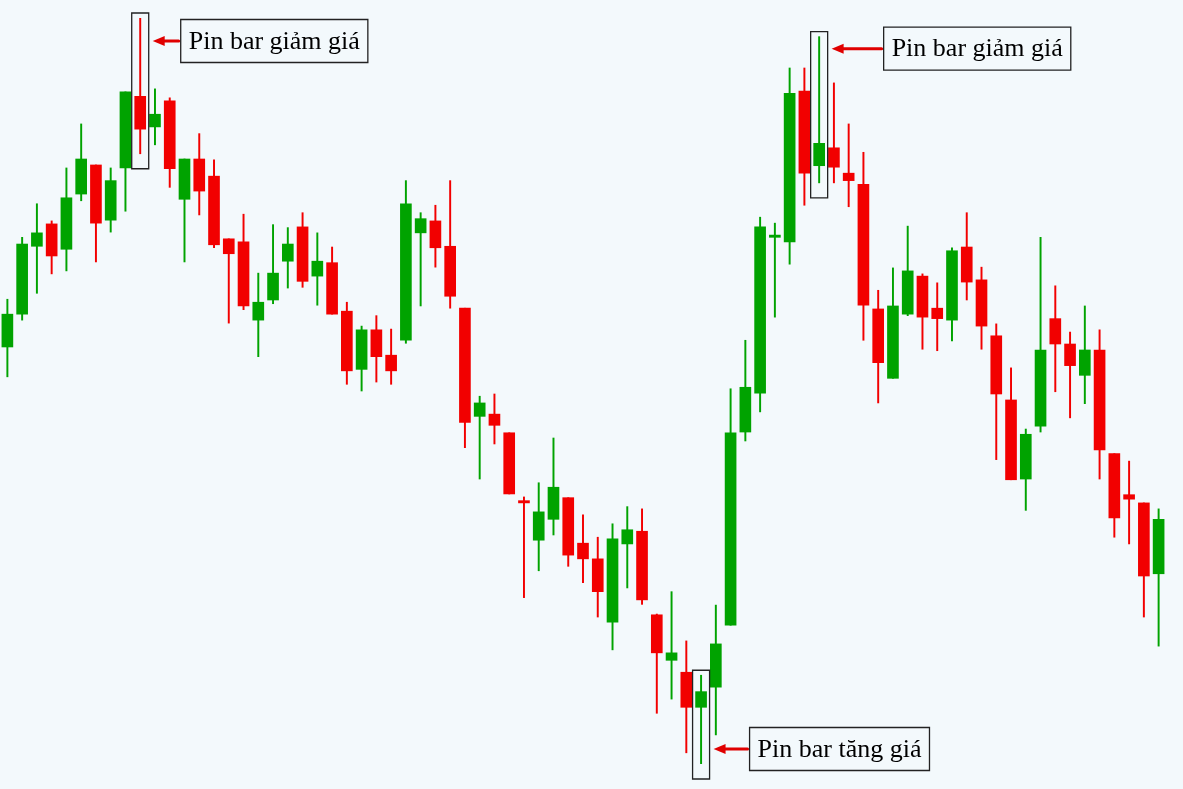 This screenshot has height=789, width=1183. What do you see at coordinates (839, 748) in the screenshot?
I see `annotation: Pin bar tăng giá` at bounding box center [839, 748].